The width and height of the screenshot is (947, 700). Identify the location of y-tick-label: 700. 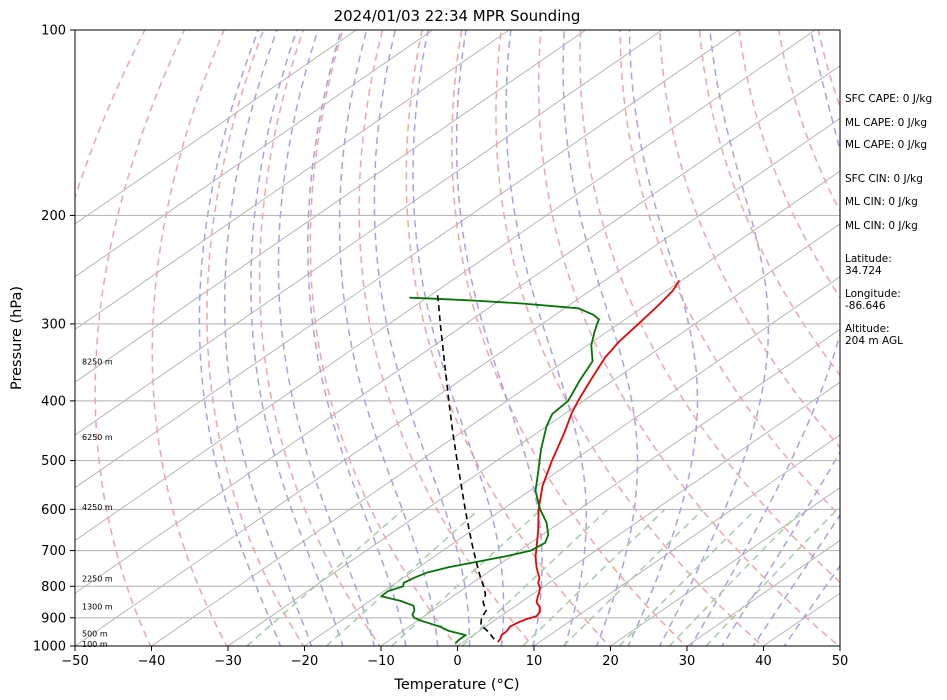
(53, 551).